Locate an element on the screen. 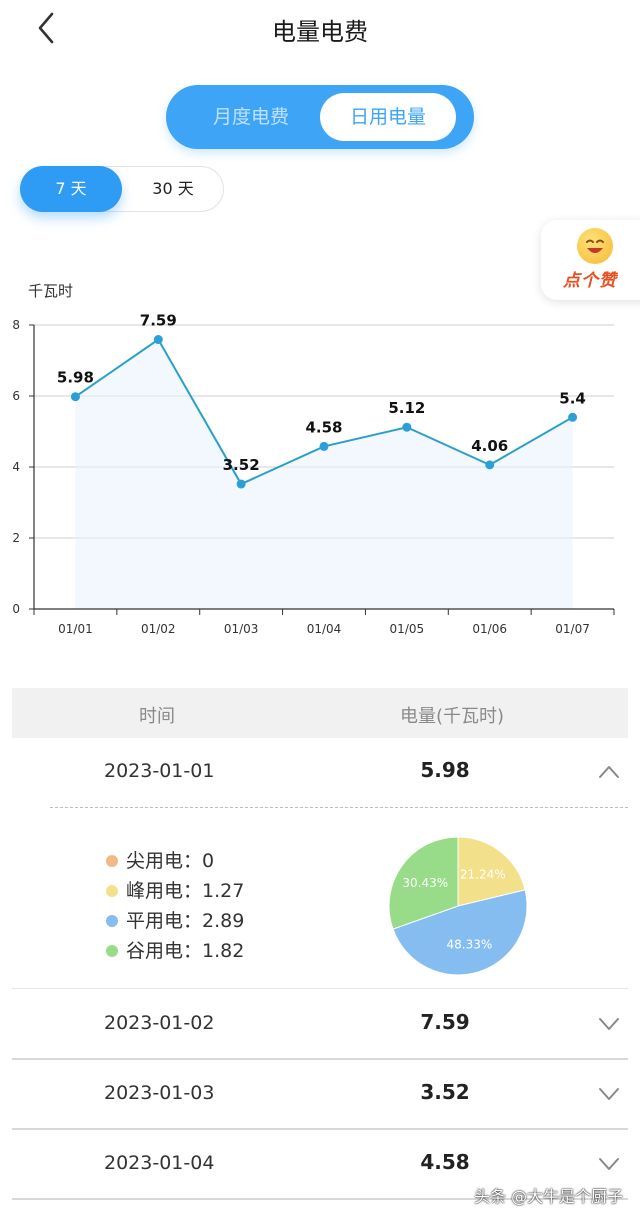  usage-breakdown-list: 尖用电：0 峰用电：1.27 平用电：2.89 谷用电：1.82 is located at coordinates (226, 906).